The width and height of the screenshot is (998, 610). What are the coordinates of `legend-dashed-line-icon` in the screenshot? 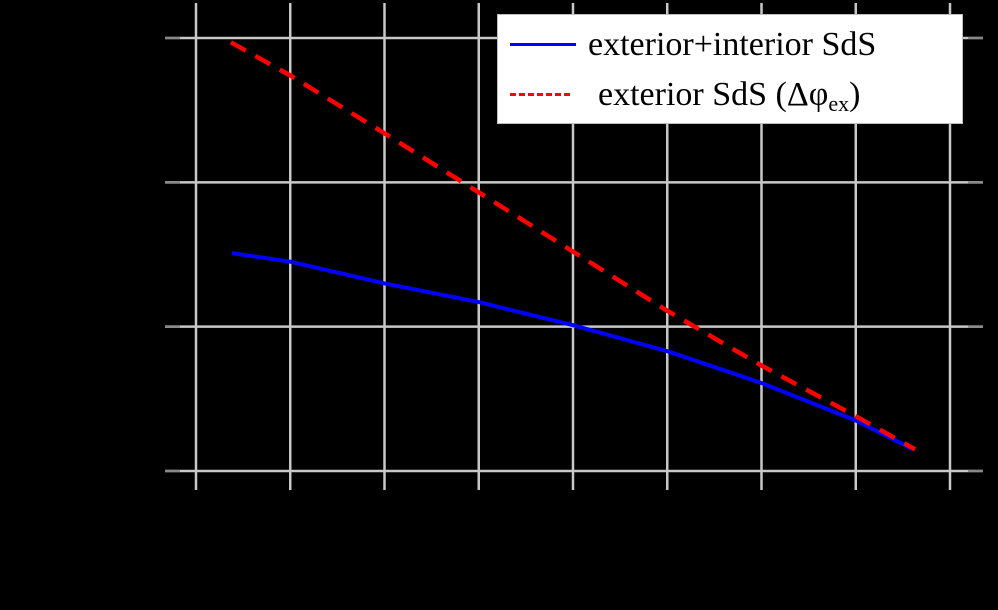 It's located at (540, 94).